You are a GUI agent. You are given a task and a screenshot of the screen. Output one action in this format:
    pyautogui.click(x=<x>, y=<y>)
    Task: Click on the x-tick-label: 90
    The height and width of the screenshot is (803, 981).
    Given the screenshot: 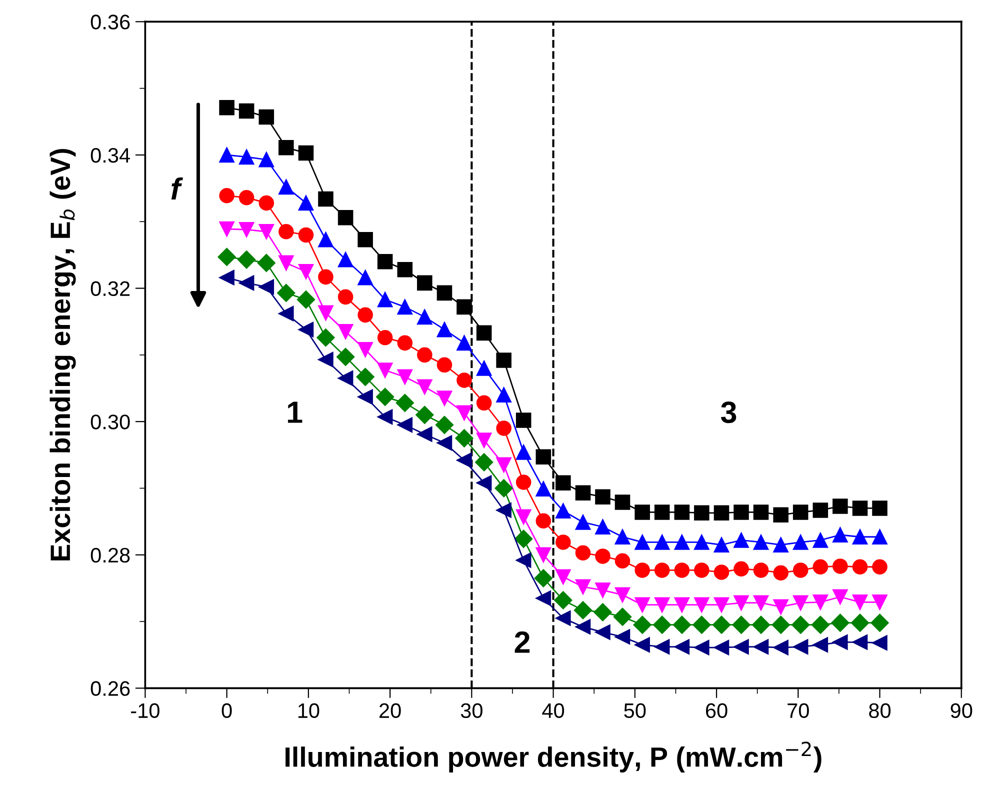 What is the action you would take?
    pyautogui.click(x=961, y=710)
    